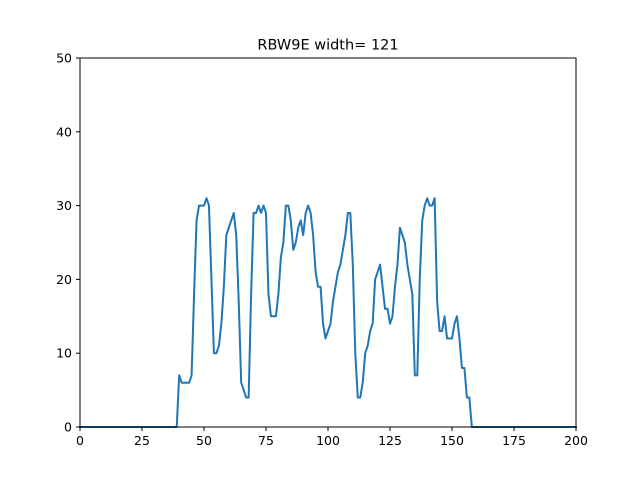 This screenshot has width=640, height=480. Describe the element at coordinates (64, 353) in the screenshot. I see `y-tick-label: 10` at that location.